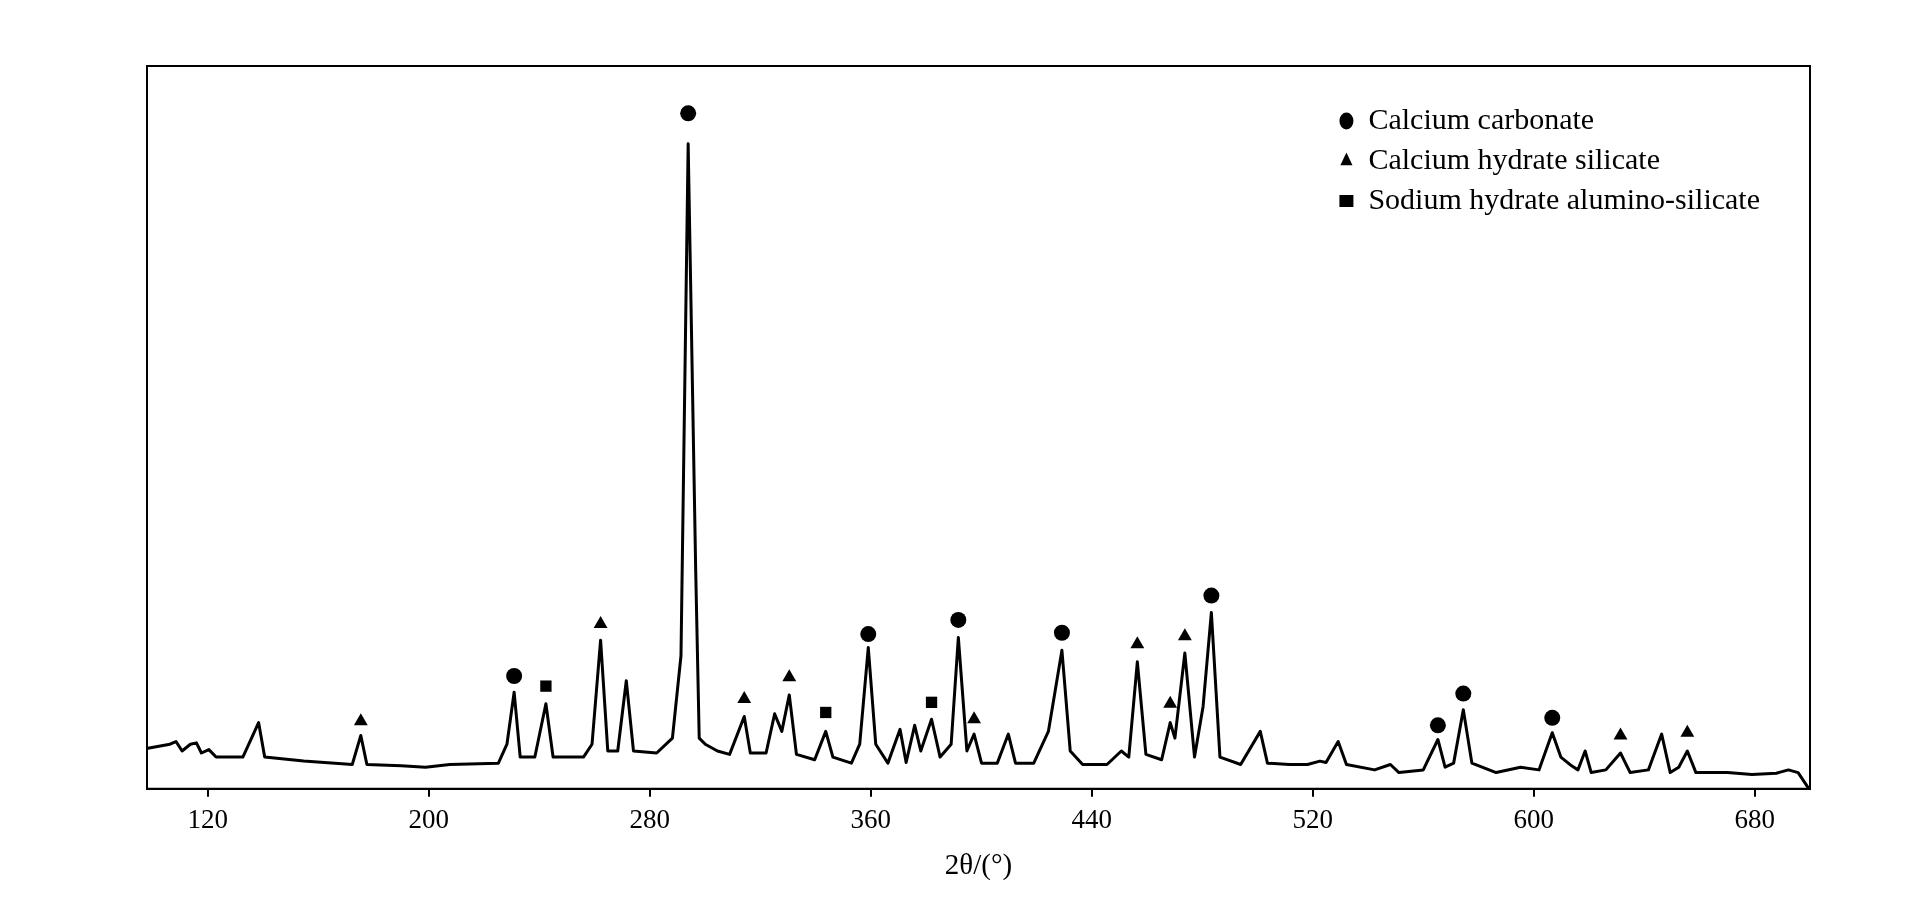 Image resolution: width=1908 pixels, height=908 pixels. Describe the element at coordinates (1564, 198) in the screenshot. I see `legend-label: Sodium hydrate alumino-silicate` at that location.